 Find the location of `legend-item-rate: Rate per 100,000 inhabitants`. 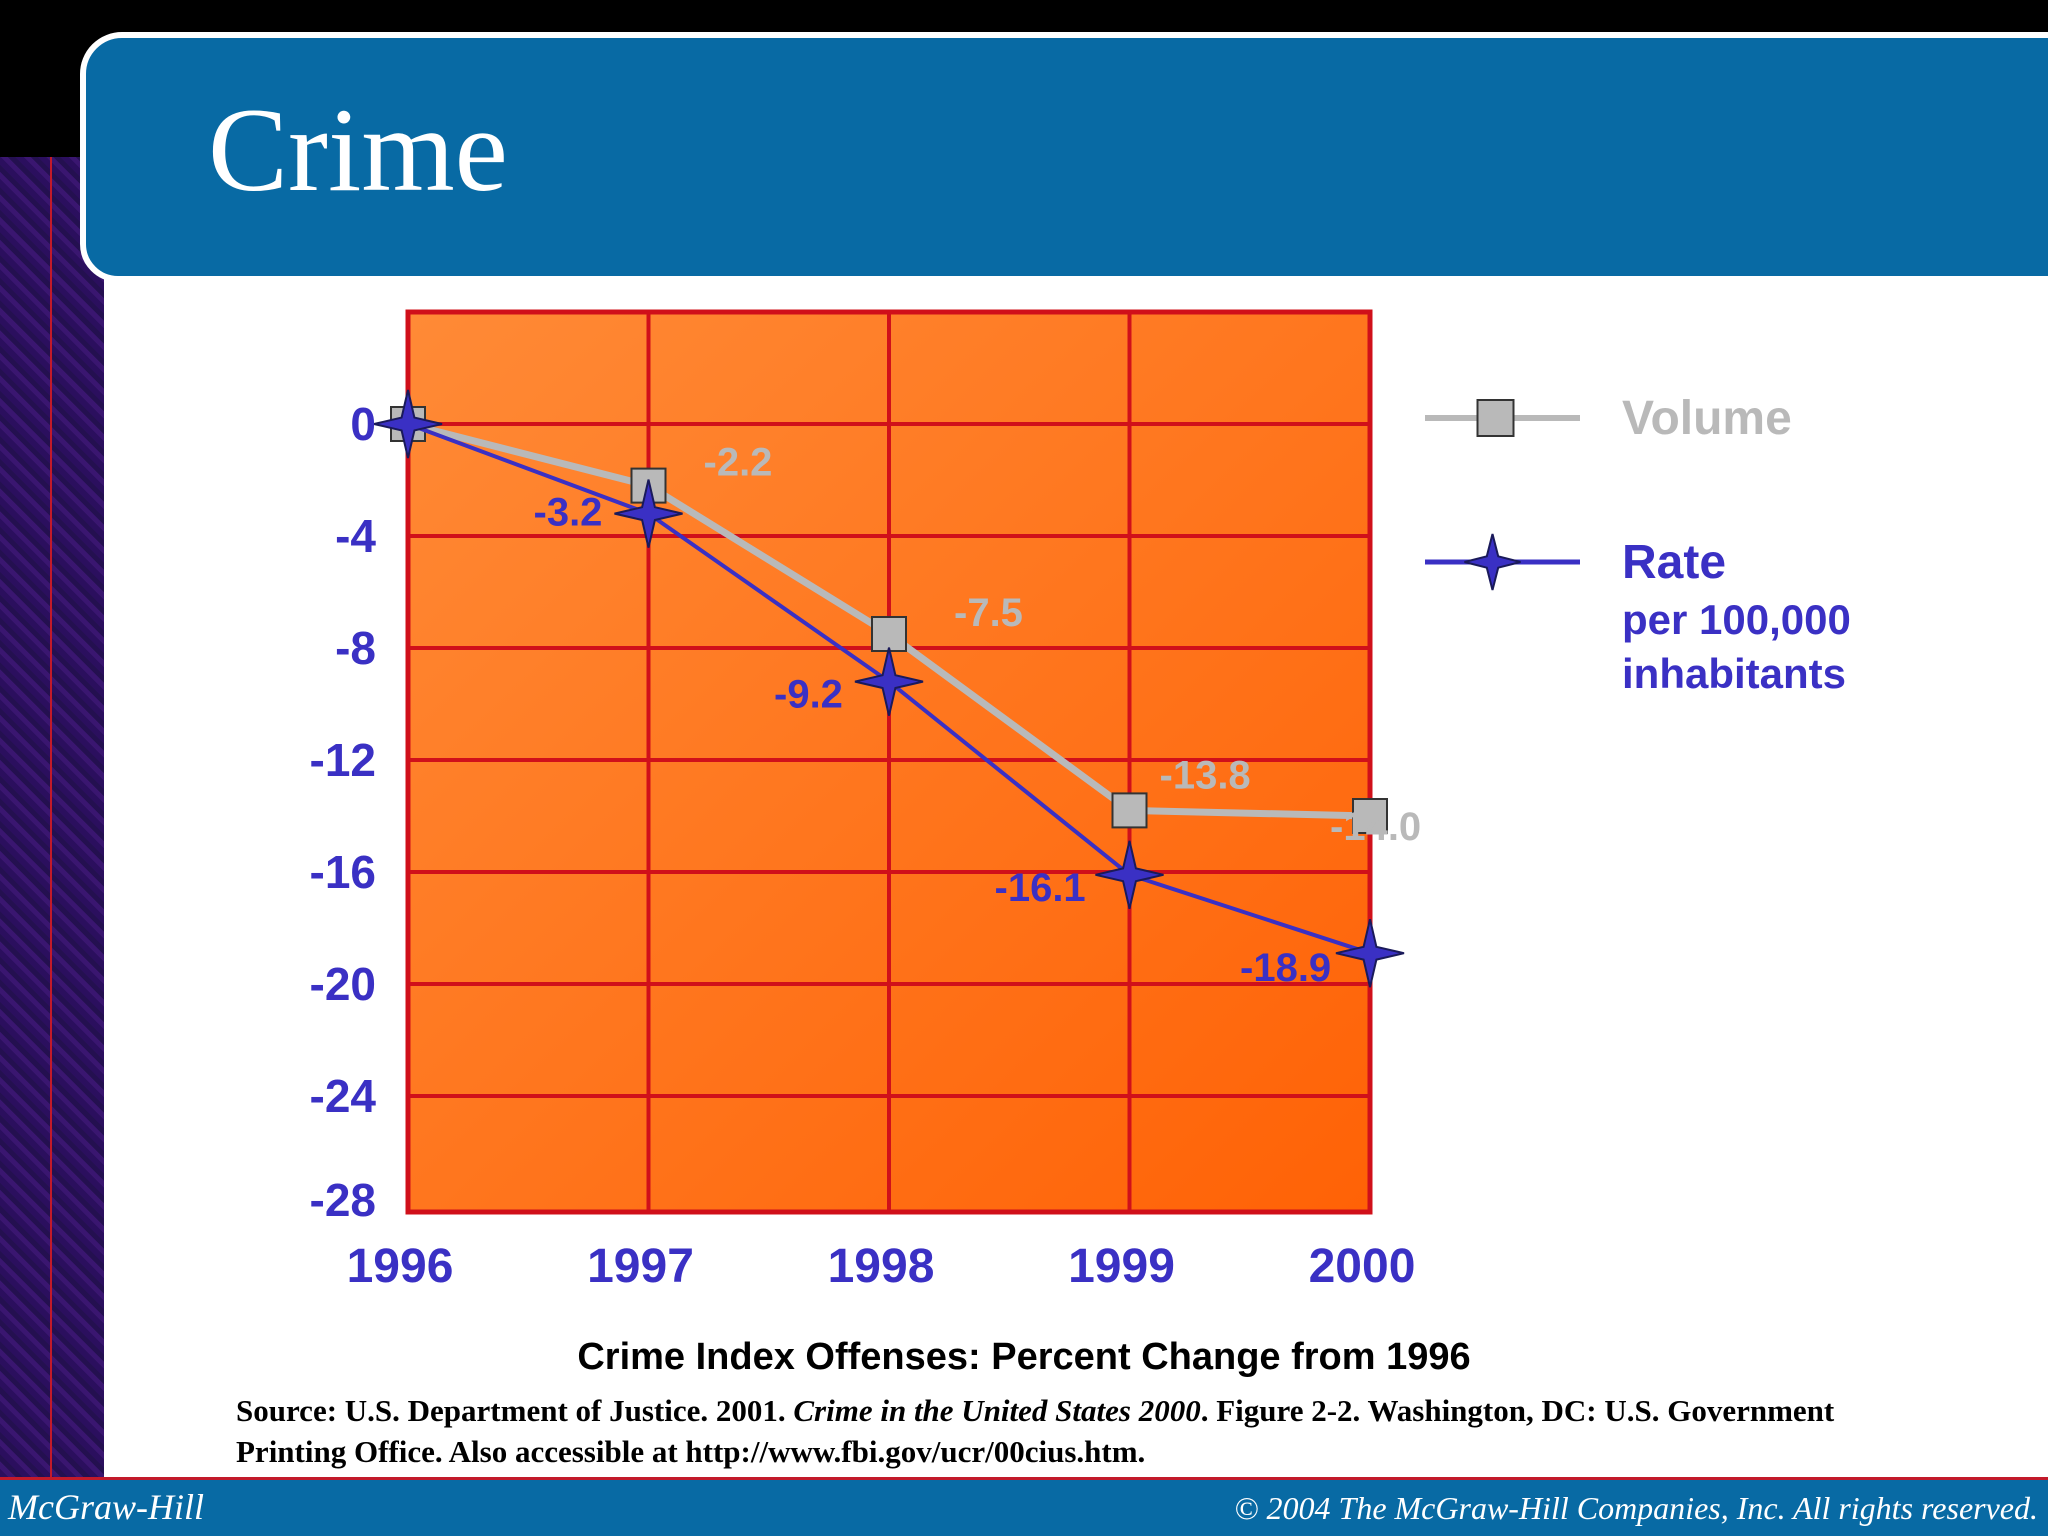

legend-item-rate: Rate per 100,000 inhabitants is located at coordinates (1638, 615).